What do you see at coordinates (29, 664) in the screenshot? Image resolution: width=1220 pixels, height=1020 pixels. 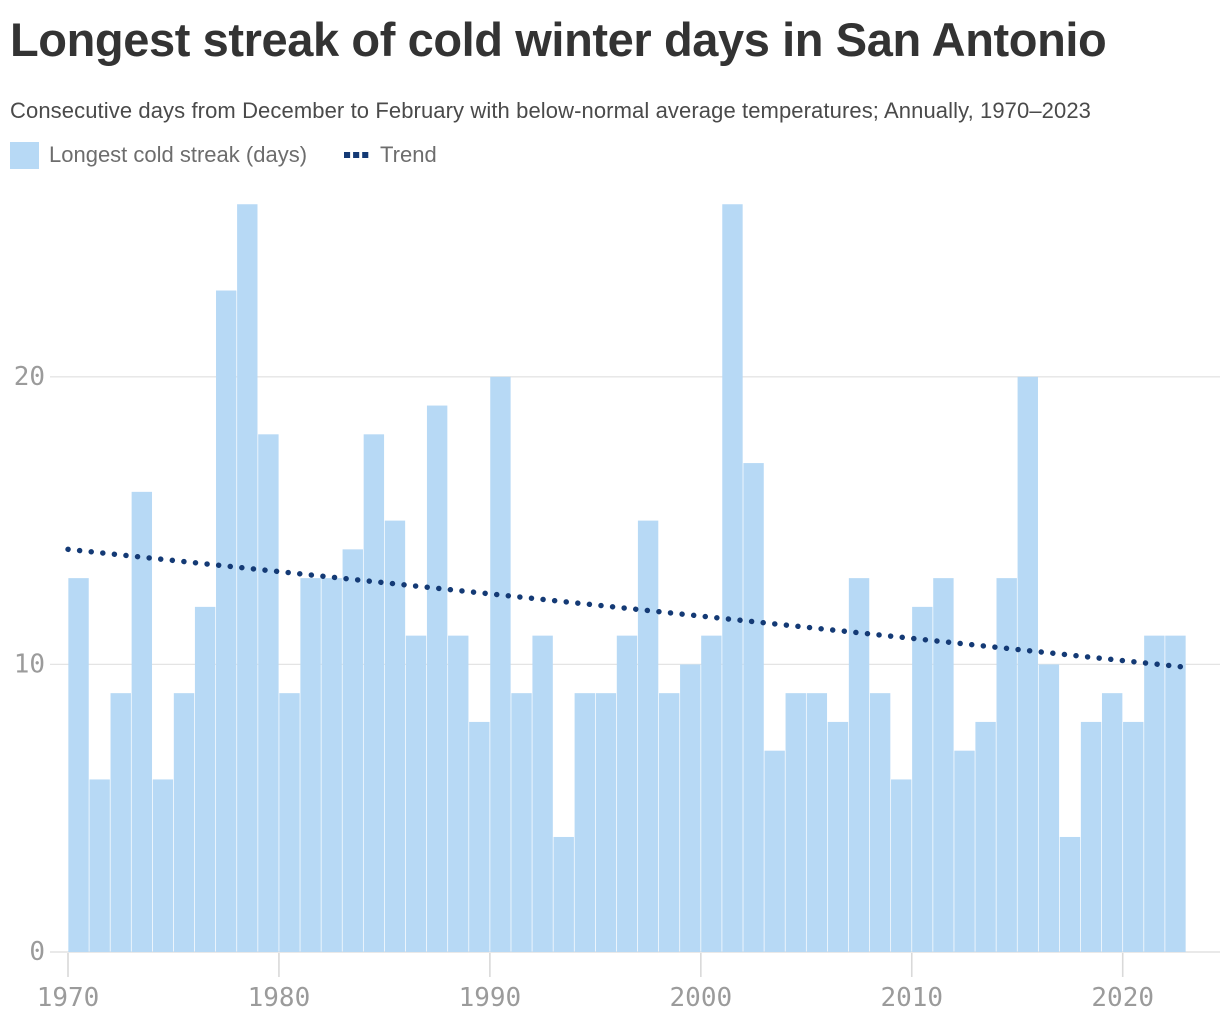 I see `y-tick-label: 10` at bounding box center [29, 664].